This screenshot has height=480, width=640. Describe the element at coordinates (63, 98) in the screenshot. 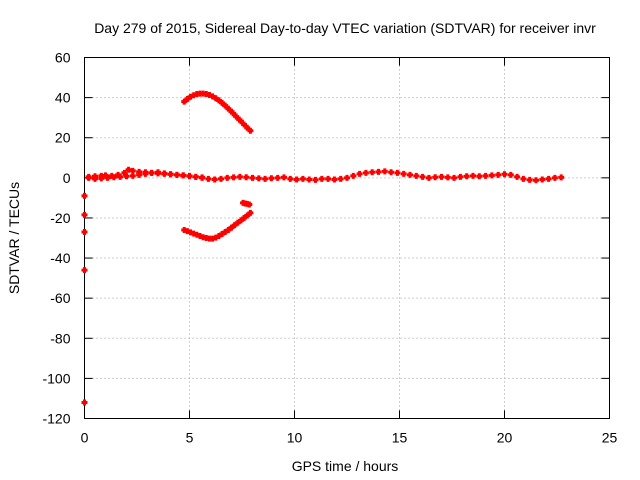

I see `y-tick-label: 40` at that location.